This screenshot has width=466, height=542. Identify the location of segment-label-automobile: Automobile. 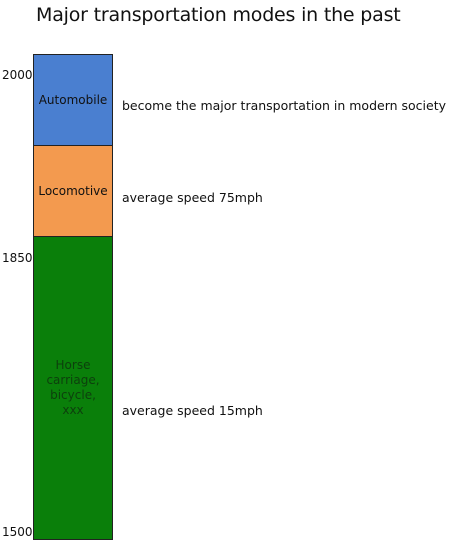
(73, 99).